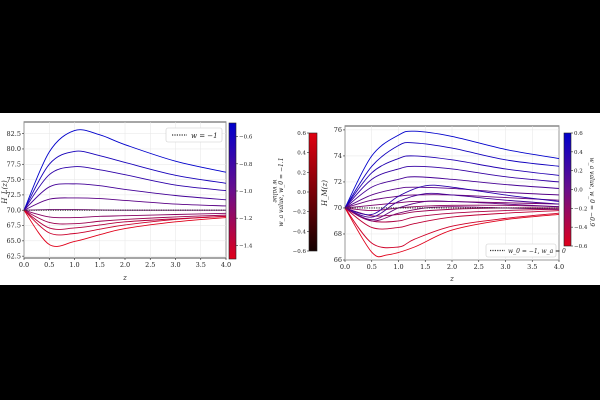  What do you see at coordinates (245, 219) in the screenshot?
I see `colorbar-tick-label: −1.2` at bounding box center [245, 219].